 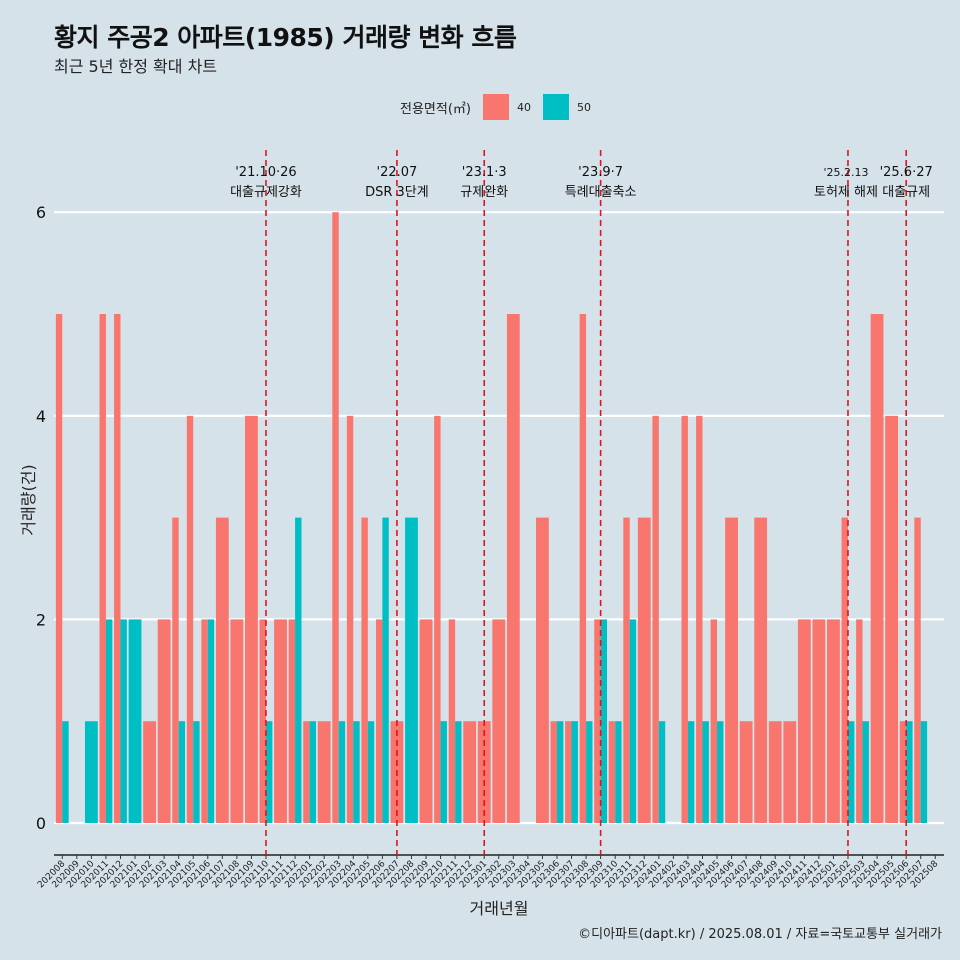 What do you see at coordinates (41, 416) in the screenshot?
I see `y-tick-label-4: 4` at bounding box center [41, 416].